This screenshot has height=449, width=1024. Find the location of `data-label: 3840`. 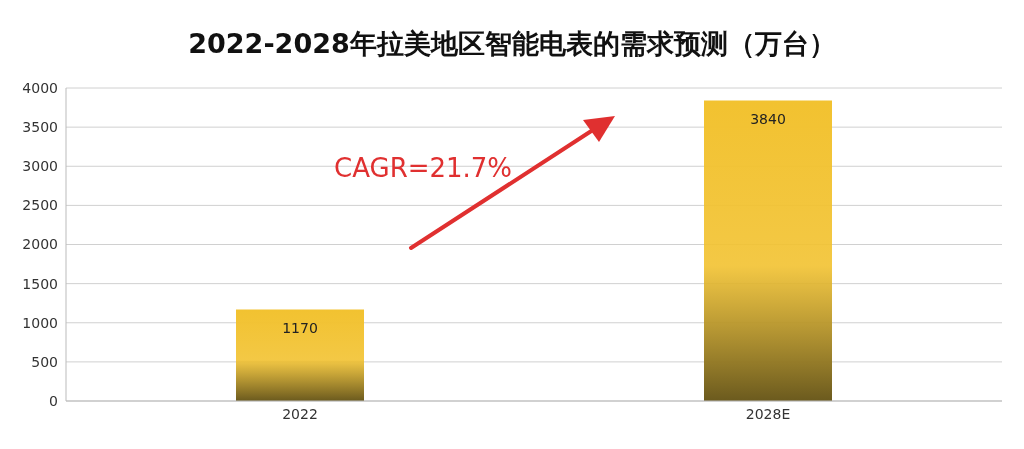

data-label: 3840 is located at coordinates (768, 119).